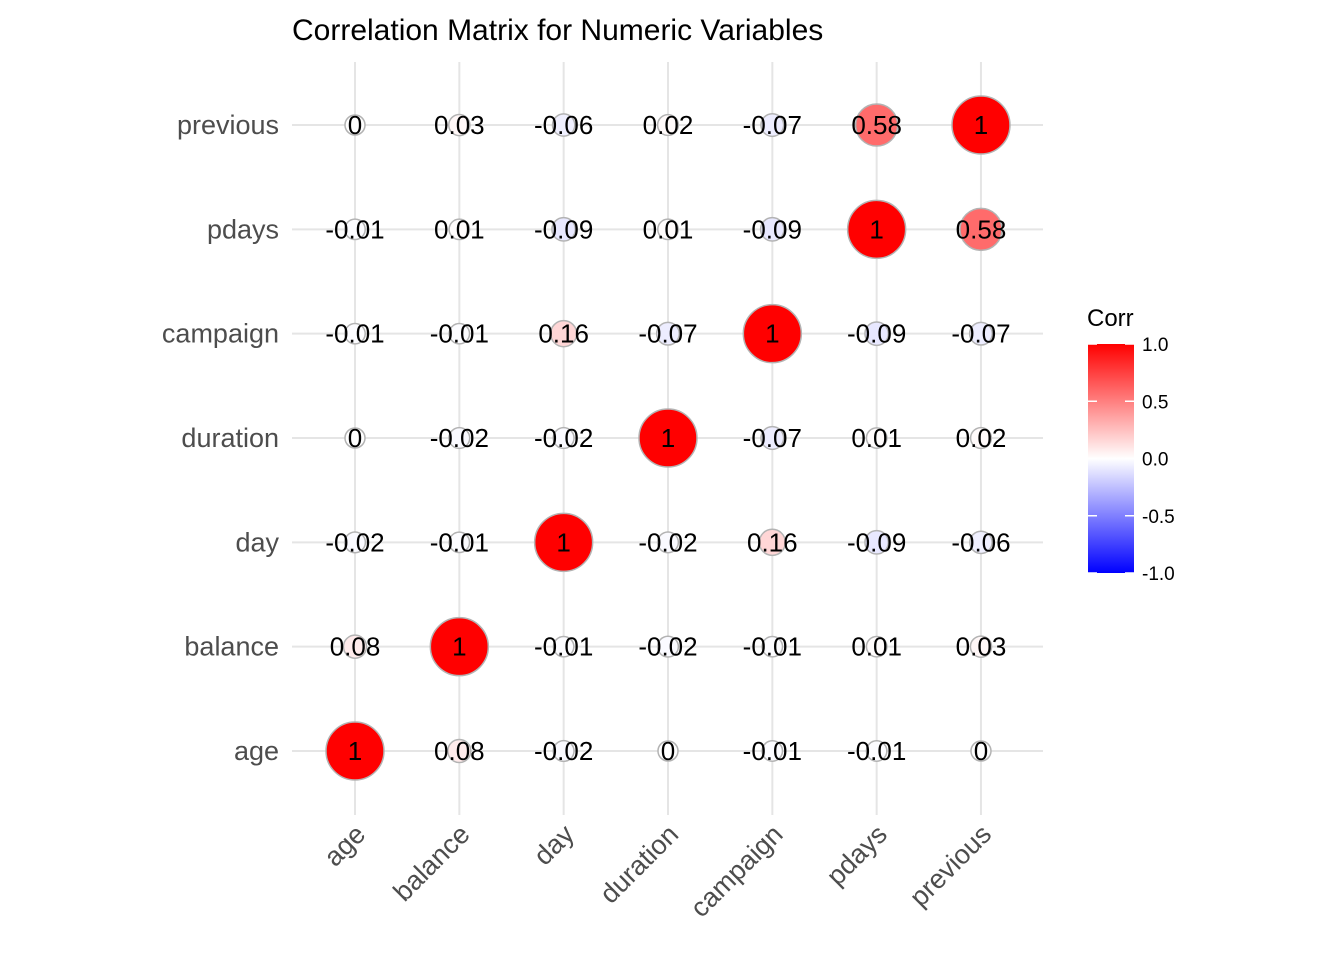 This screenshot has height=960, width=1344. I want to click on x-tick-label: balance, so click(431, 863).